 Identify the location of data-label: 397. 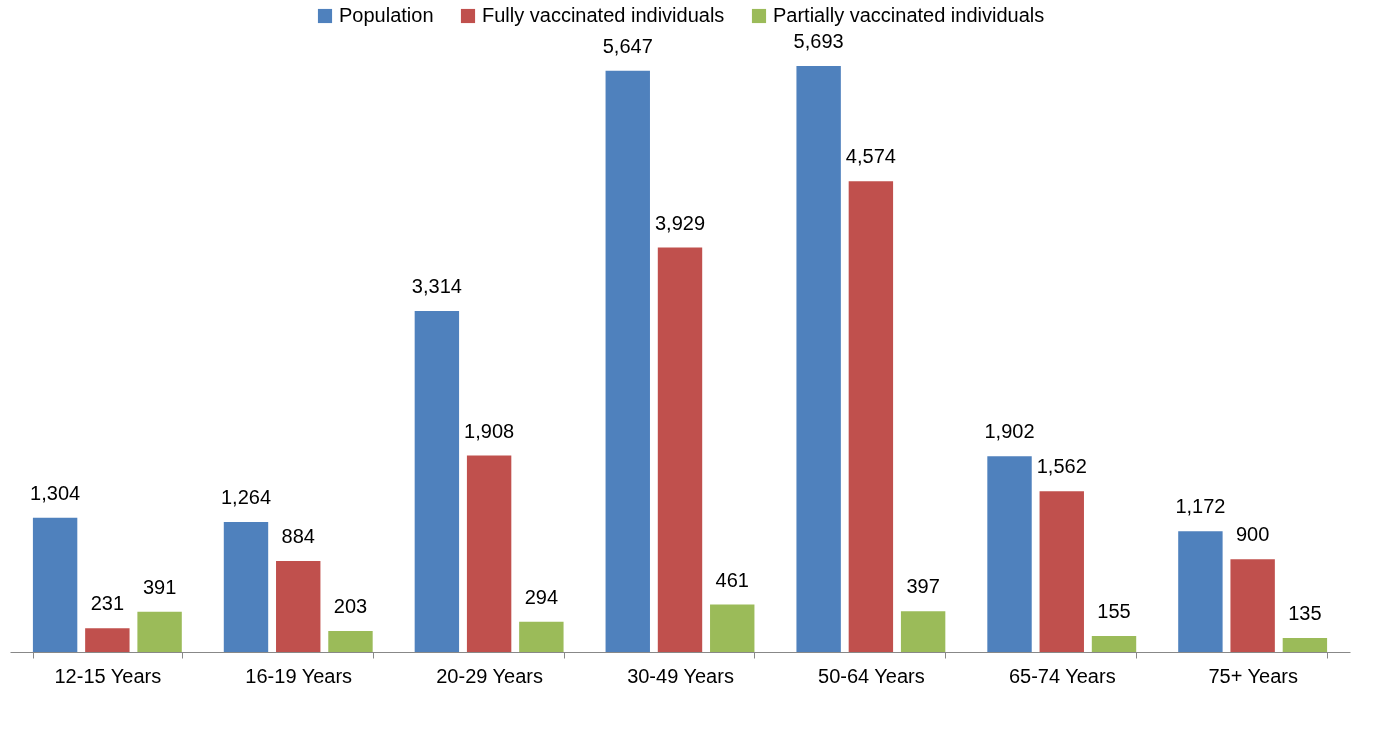
(923, 586).